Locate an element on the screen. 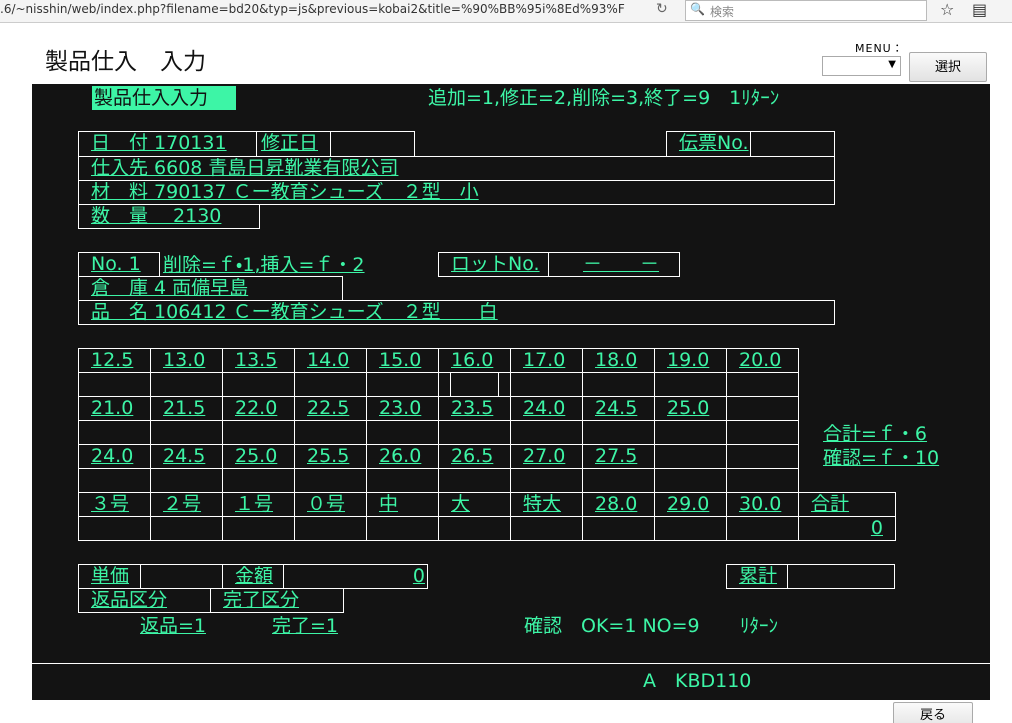 This screenshot has width=1012, height=723. lot-no-label: ロットNo. is located at coordinates (493, 264).